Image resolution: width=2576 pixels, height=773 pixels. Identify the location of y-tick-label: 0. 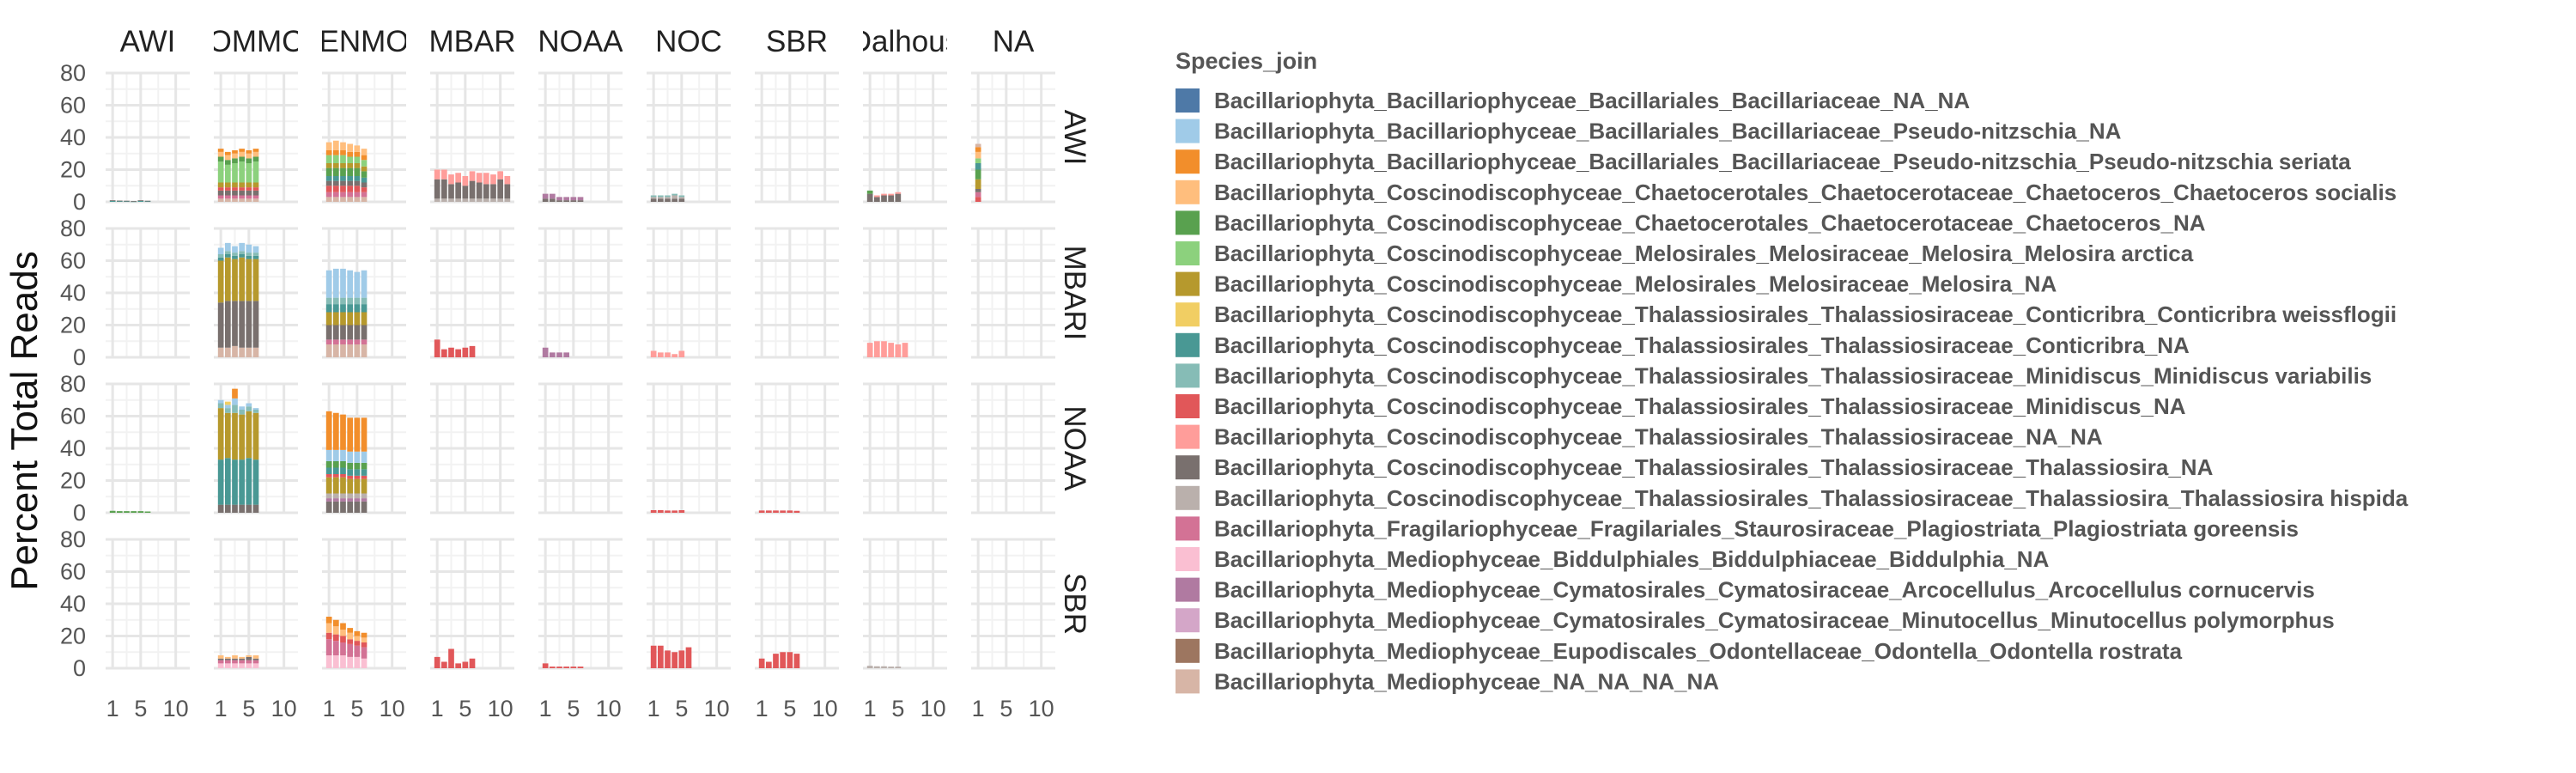
(79, 513).